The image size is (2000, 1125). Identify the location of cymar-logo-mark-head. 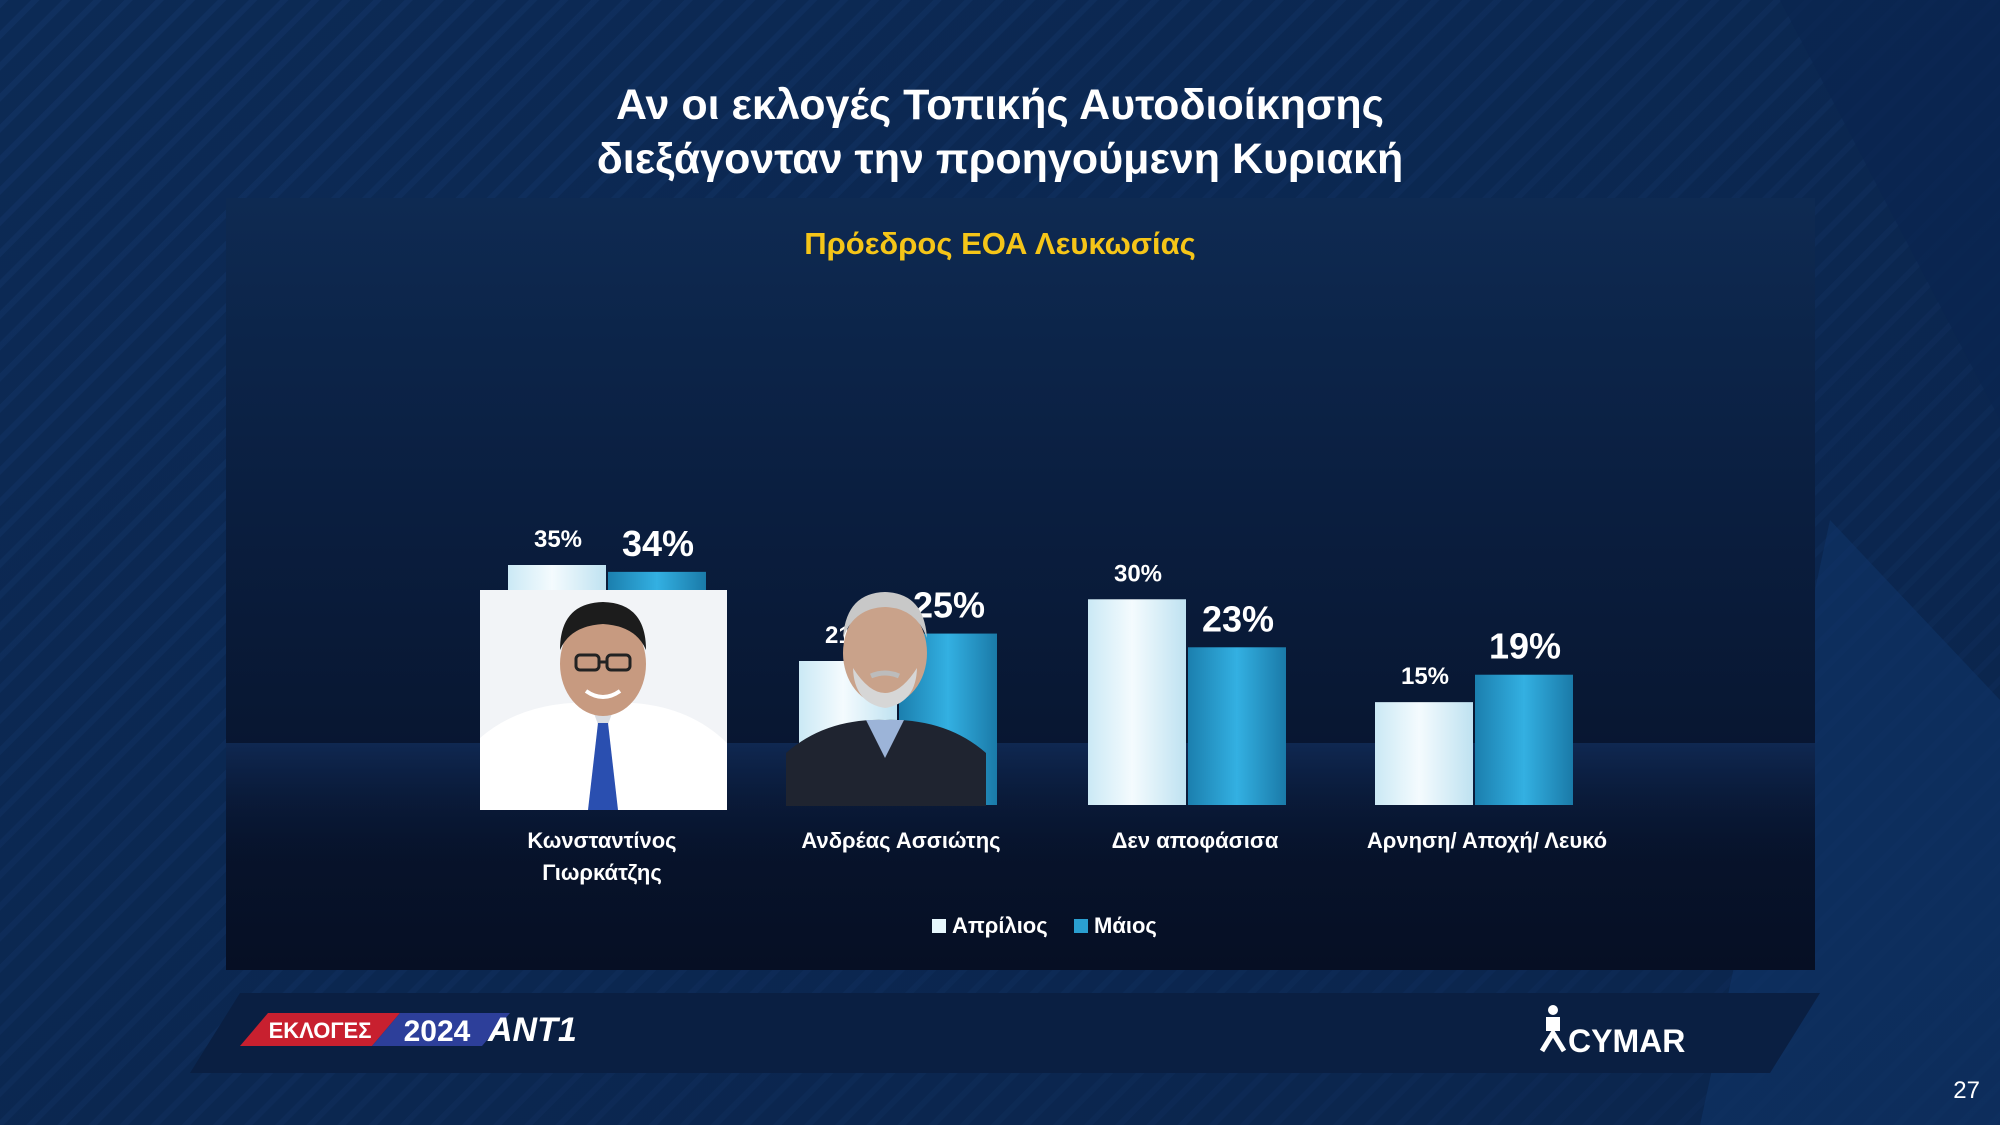
(1553, 1010).